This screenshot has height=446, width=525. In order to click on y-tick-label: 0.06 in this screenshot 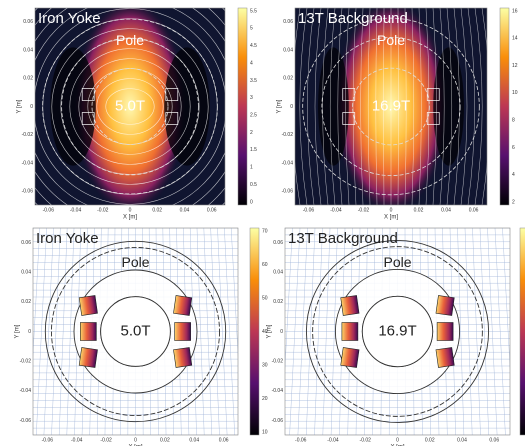, I will do `click(28, 22)`.